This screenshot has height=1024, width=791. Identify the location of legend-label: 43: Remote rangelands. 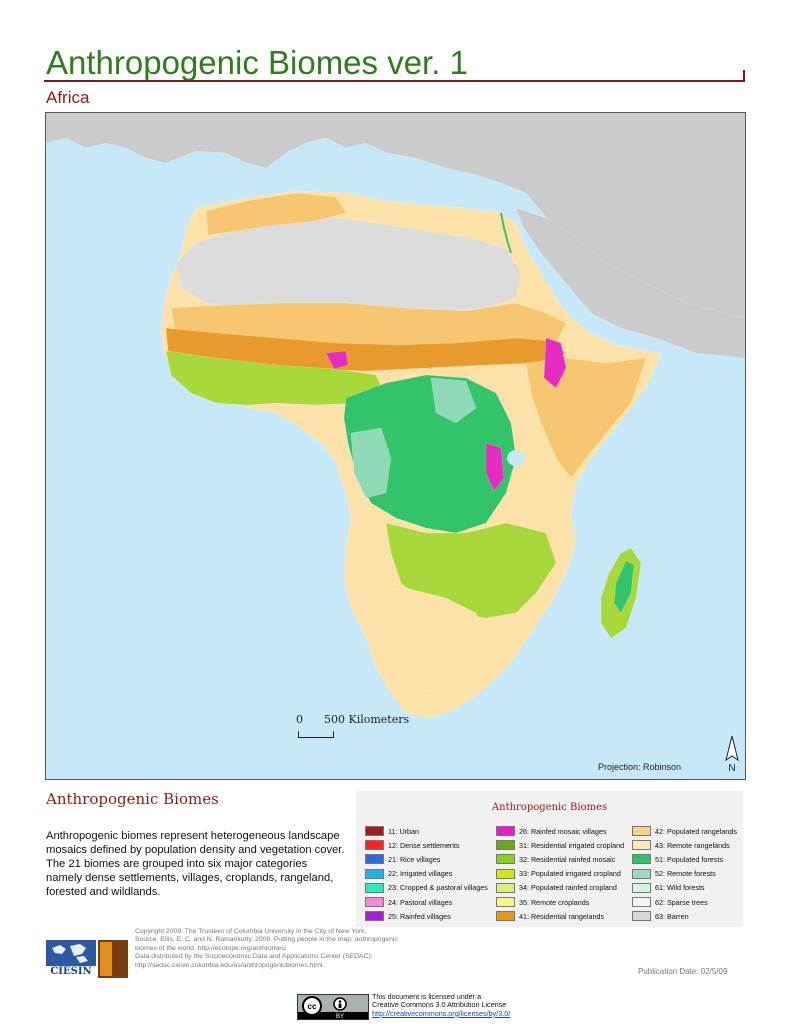
(692, 845).